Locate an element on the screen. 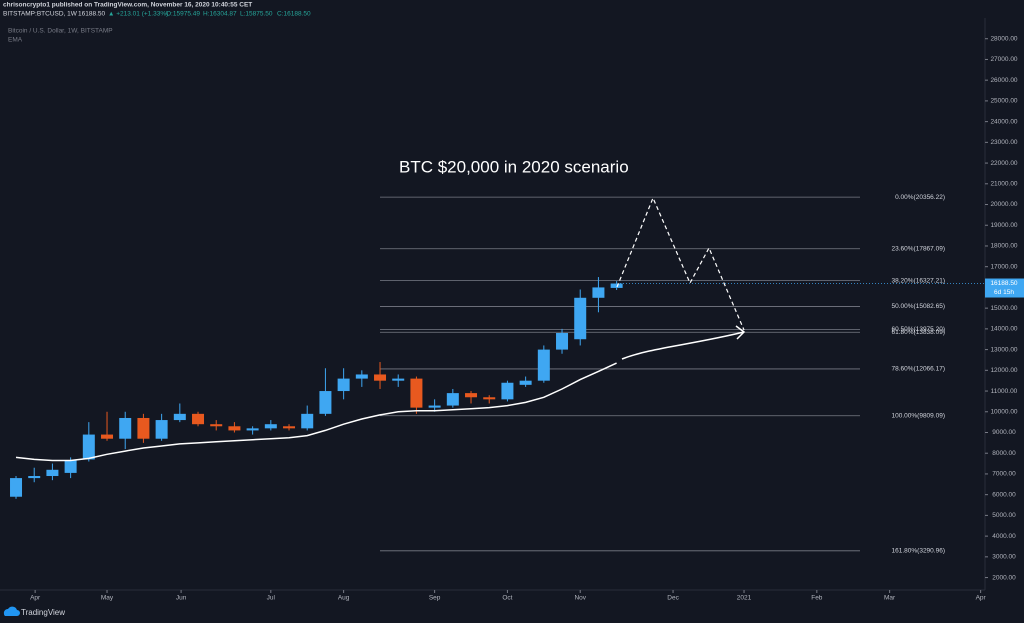 The height and width of the screenshot is (623, 1024). annotation: BTC $20,000 in 2020 scenario is located at coordinates (514, 166).